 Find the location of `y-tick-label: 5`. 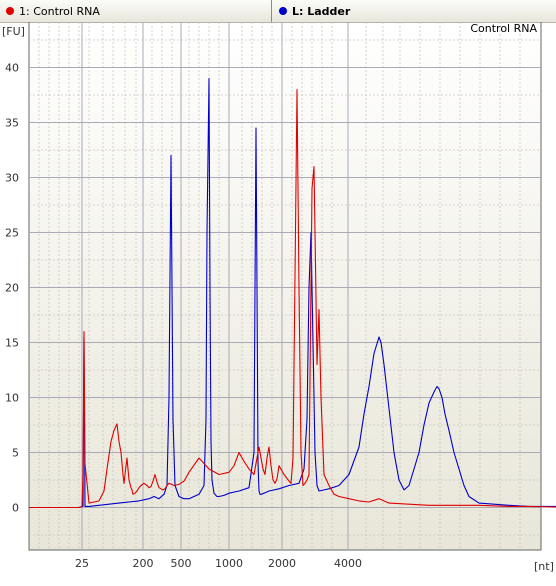

y-tick-label: 5 is located at coordinates (15, 453).